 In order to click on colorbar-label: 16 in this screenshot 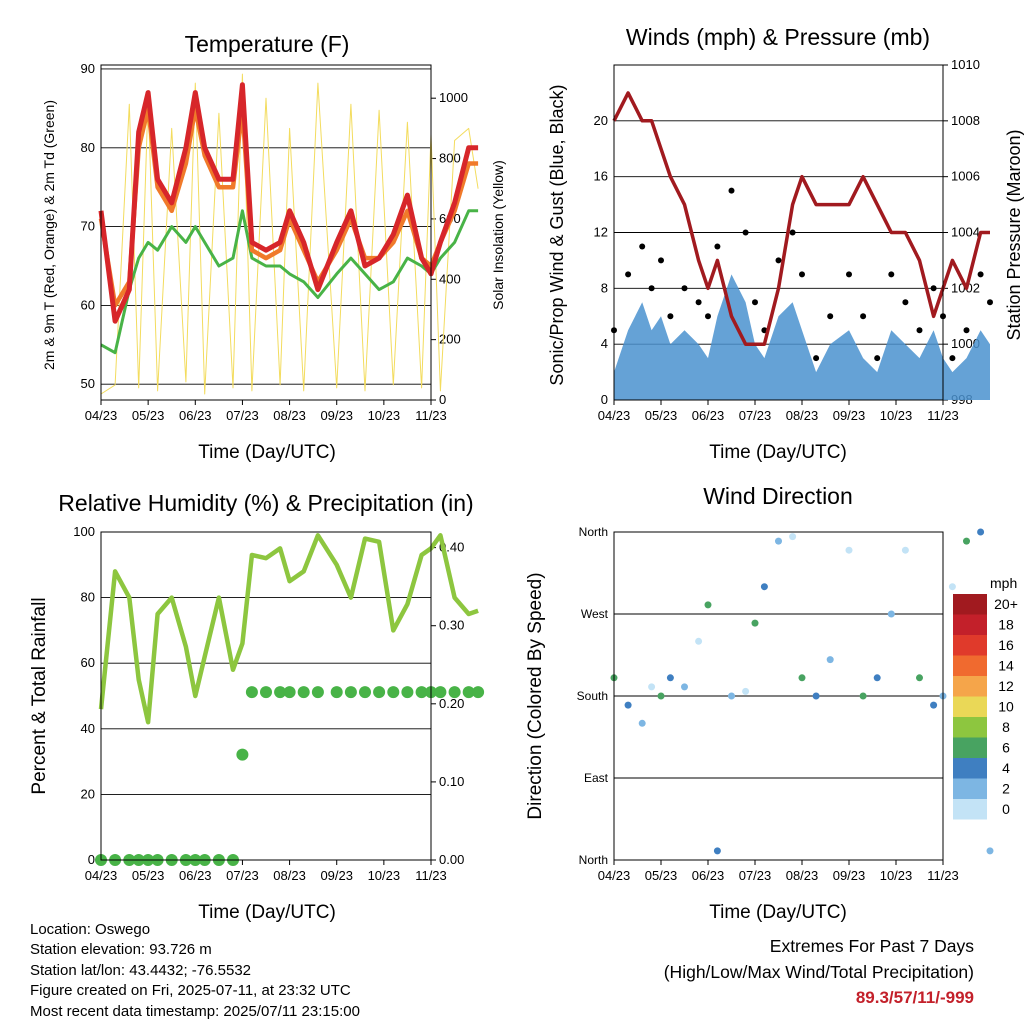, I will do `click(1006, 645)`.